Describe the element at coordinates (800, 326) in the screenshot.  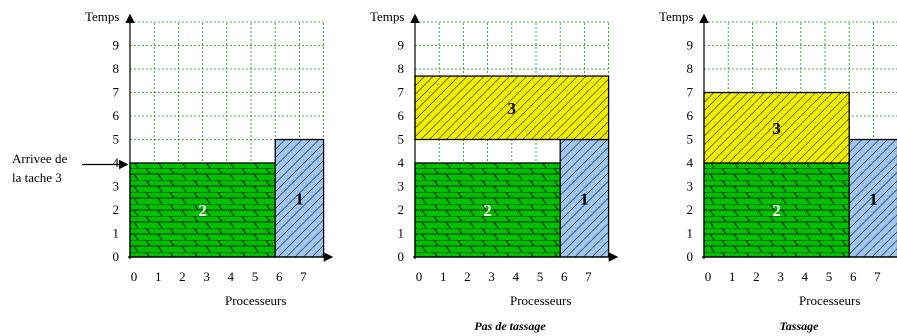
I see `panel-caption: Tassage` at that location.